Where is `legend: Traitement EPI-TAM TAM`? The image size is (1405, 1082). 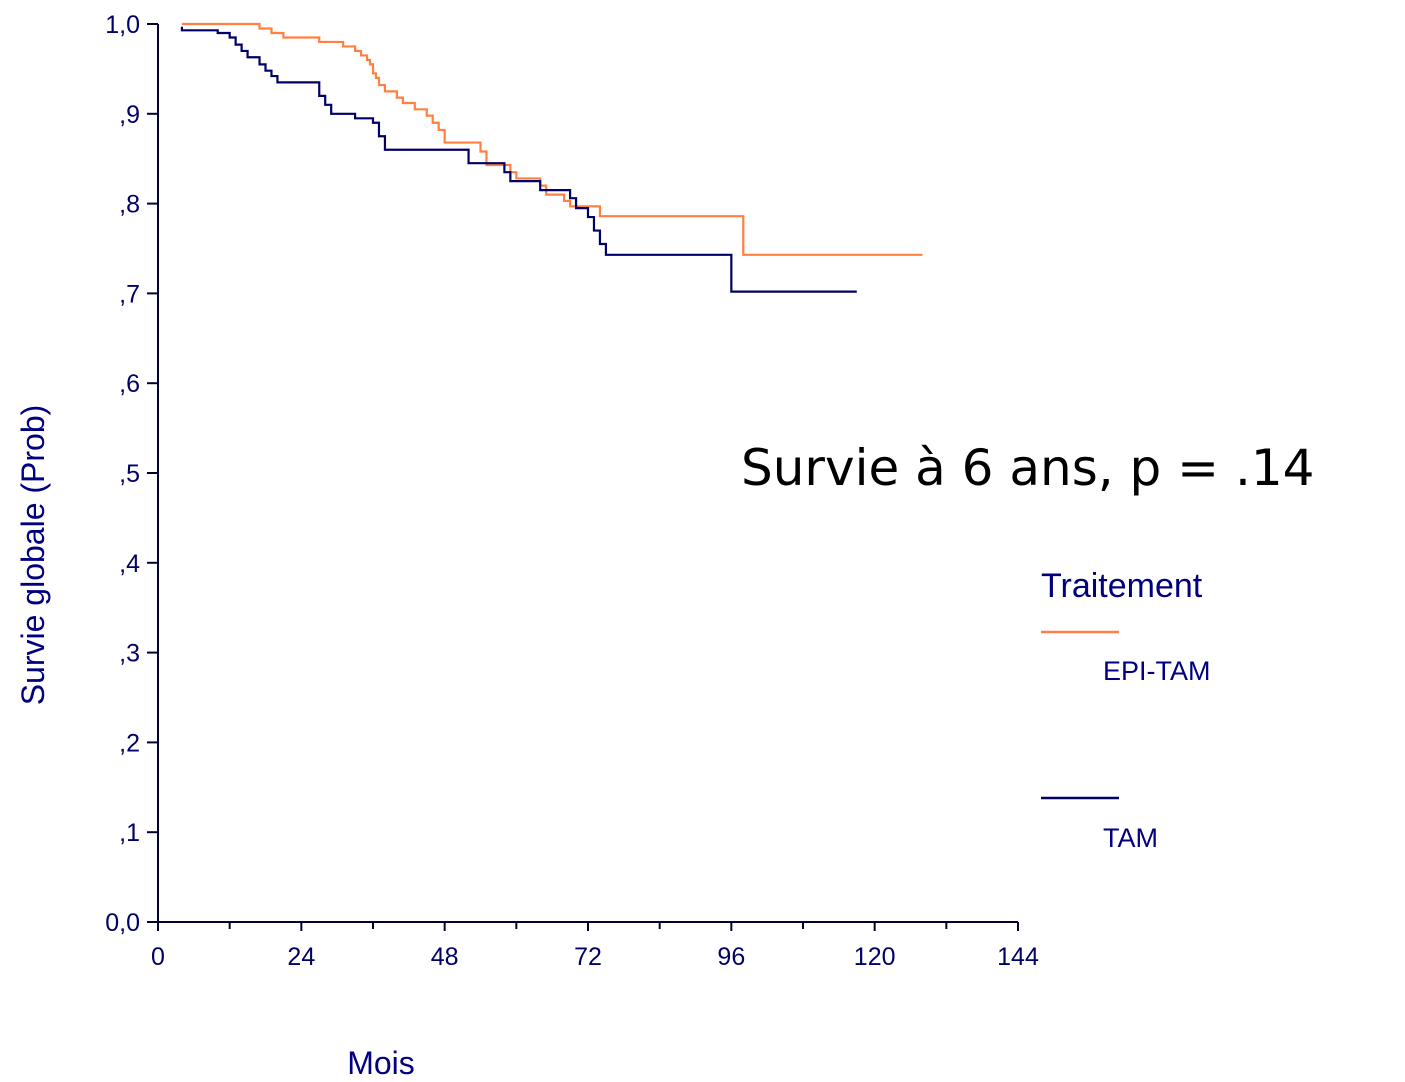
legend: Traitement EPI-TAM TAM is located at coordinates (1126, 710).